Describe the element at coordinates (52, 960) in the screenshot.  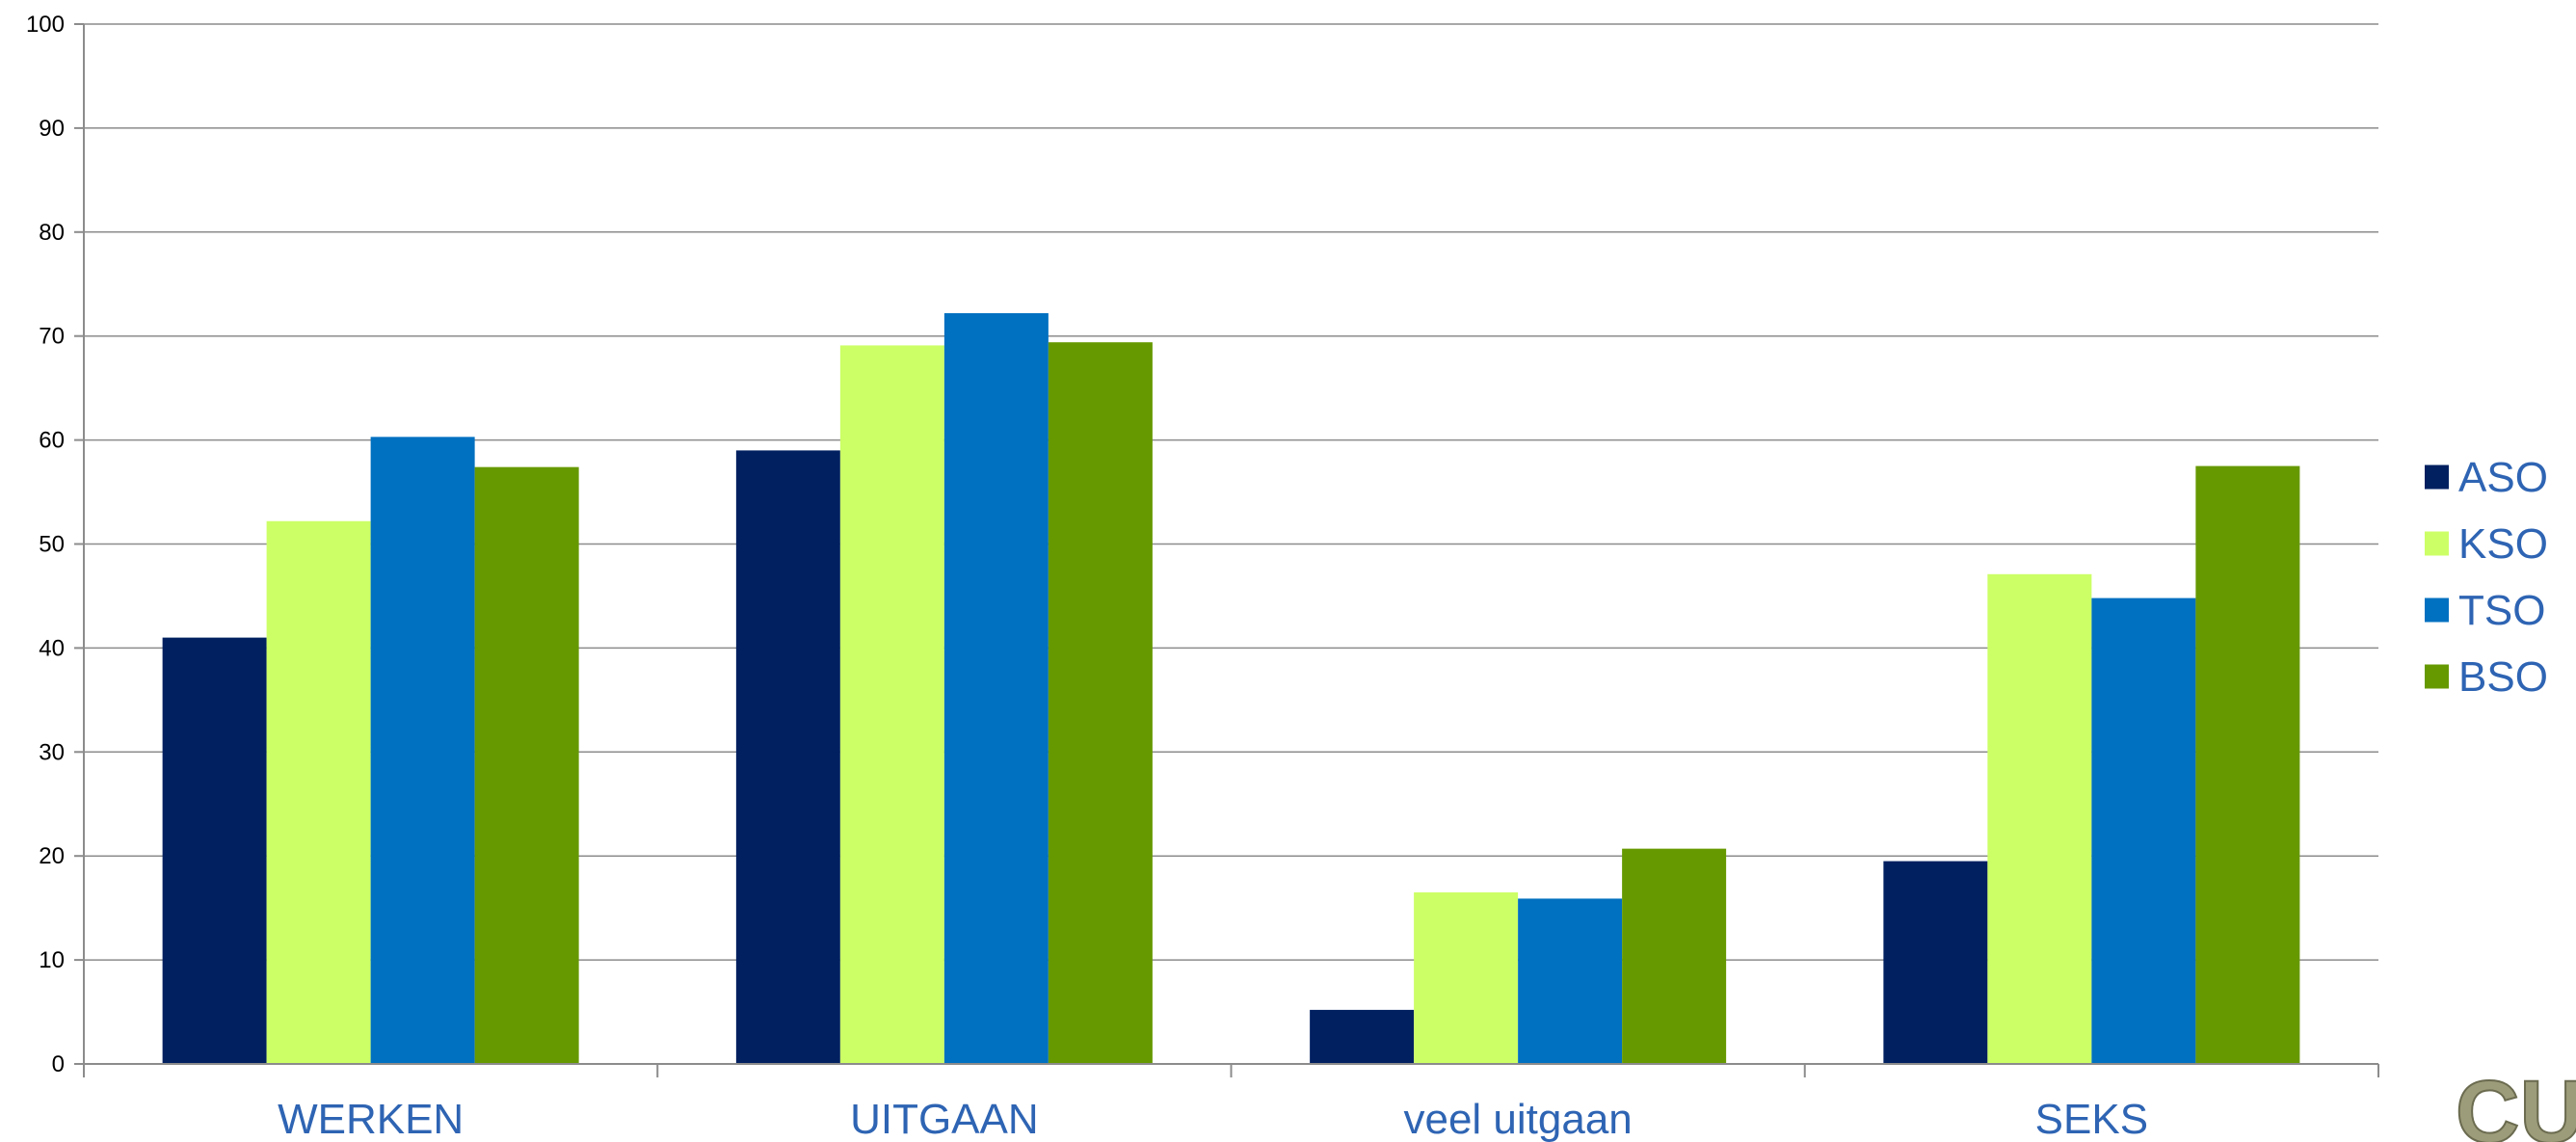
I see `y-tick-label-10: 10` at that location.